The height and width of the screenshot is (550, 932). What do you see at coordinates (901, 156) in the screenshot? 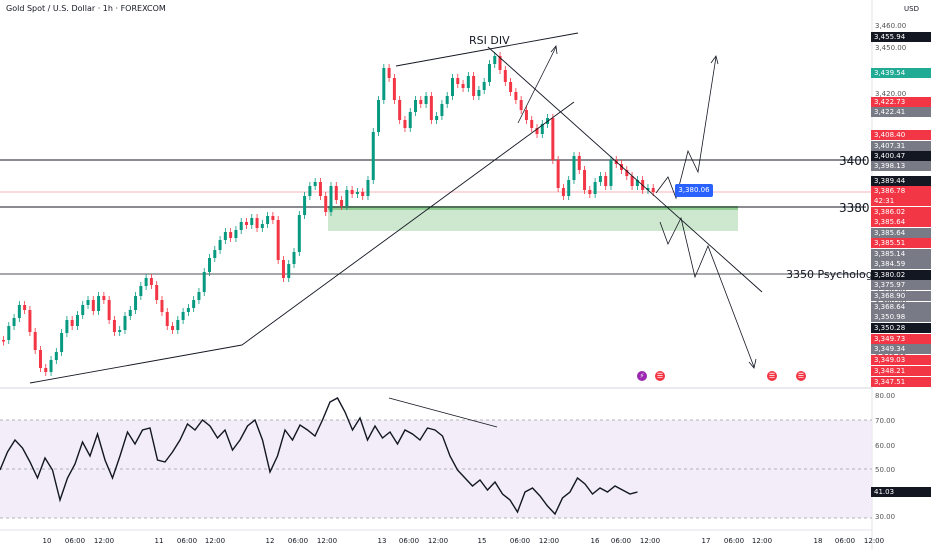
I see `price-tag: 3,400.47` at bounding box center [901, 156].